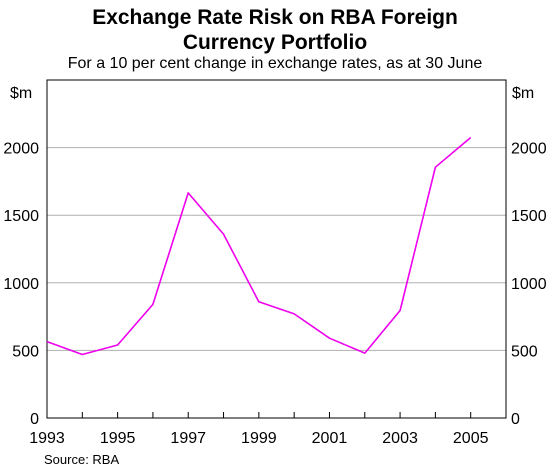 The width and height of the screenshot is (550, 473). Describe the element at coordinates (21, 216) in the screenshot. I see `y-tick-label-left-1500: 1500` at that location.